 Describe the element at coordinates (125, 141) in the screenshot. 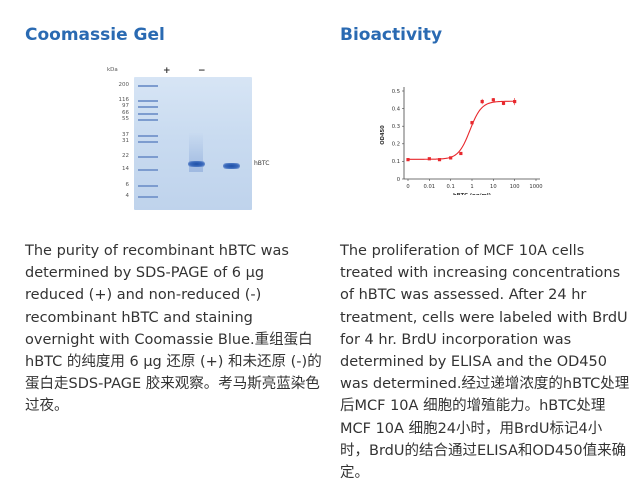

I see `mw-marker-label: 31` at that location.